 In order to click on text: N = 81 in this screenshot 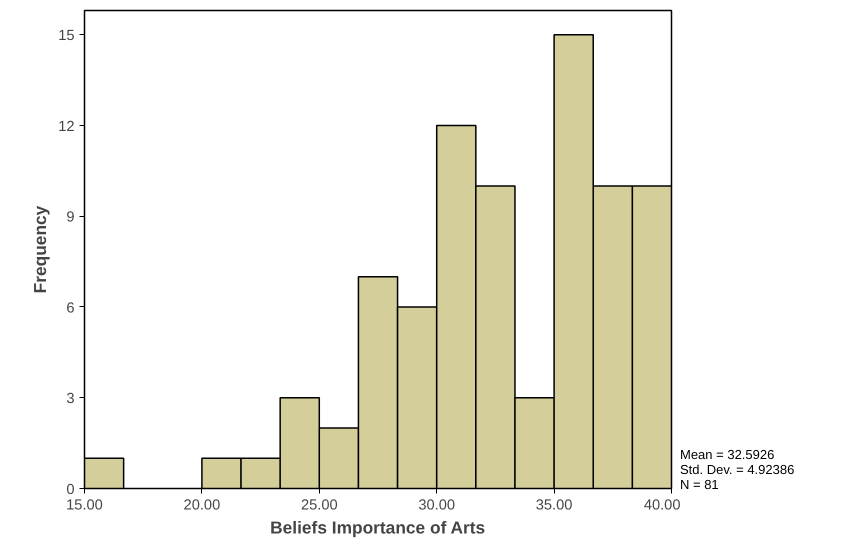, I will do `click(699, 484)`.